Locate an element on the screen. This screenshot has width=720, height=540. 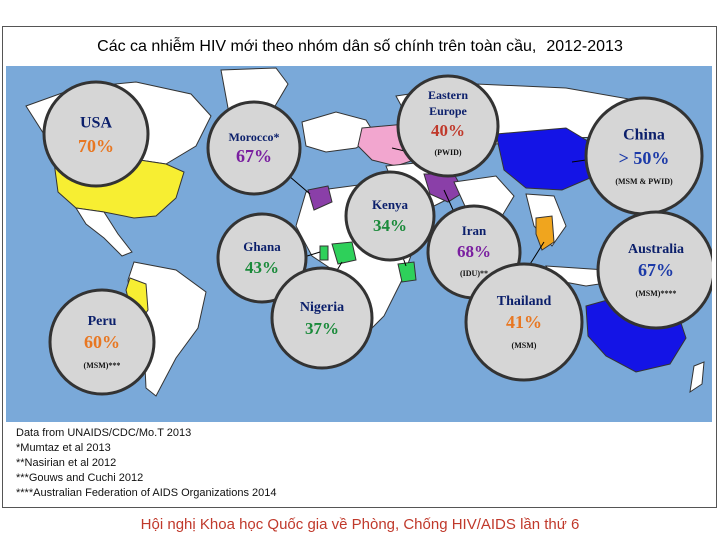
bubble-value-china: > 50% is located at coordinates (644, 158).